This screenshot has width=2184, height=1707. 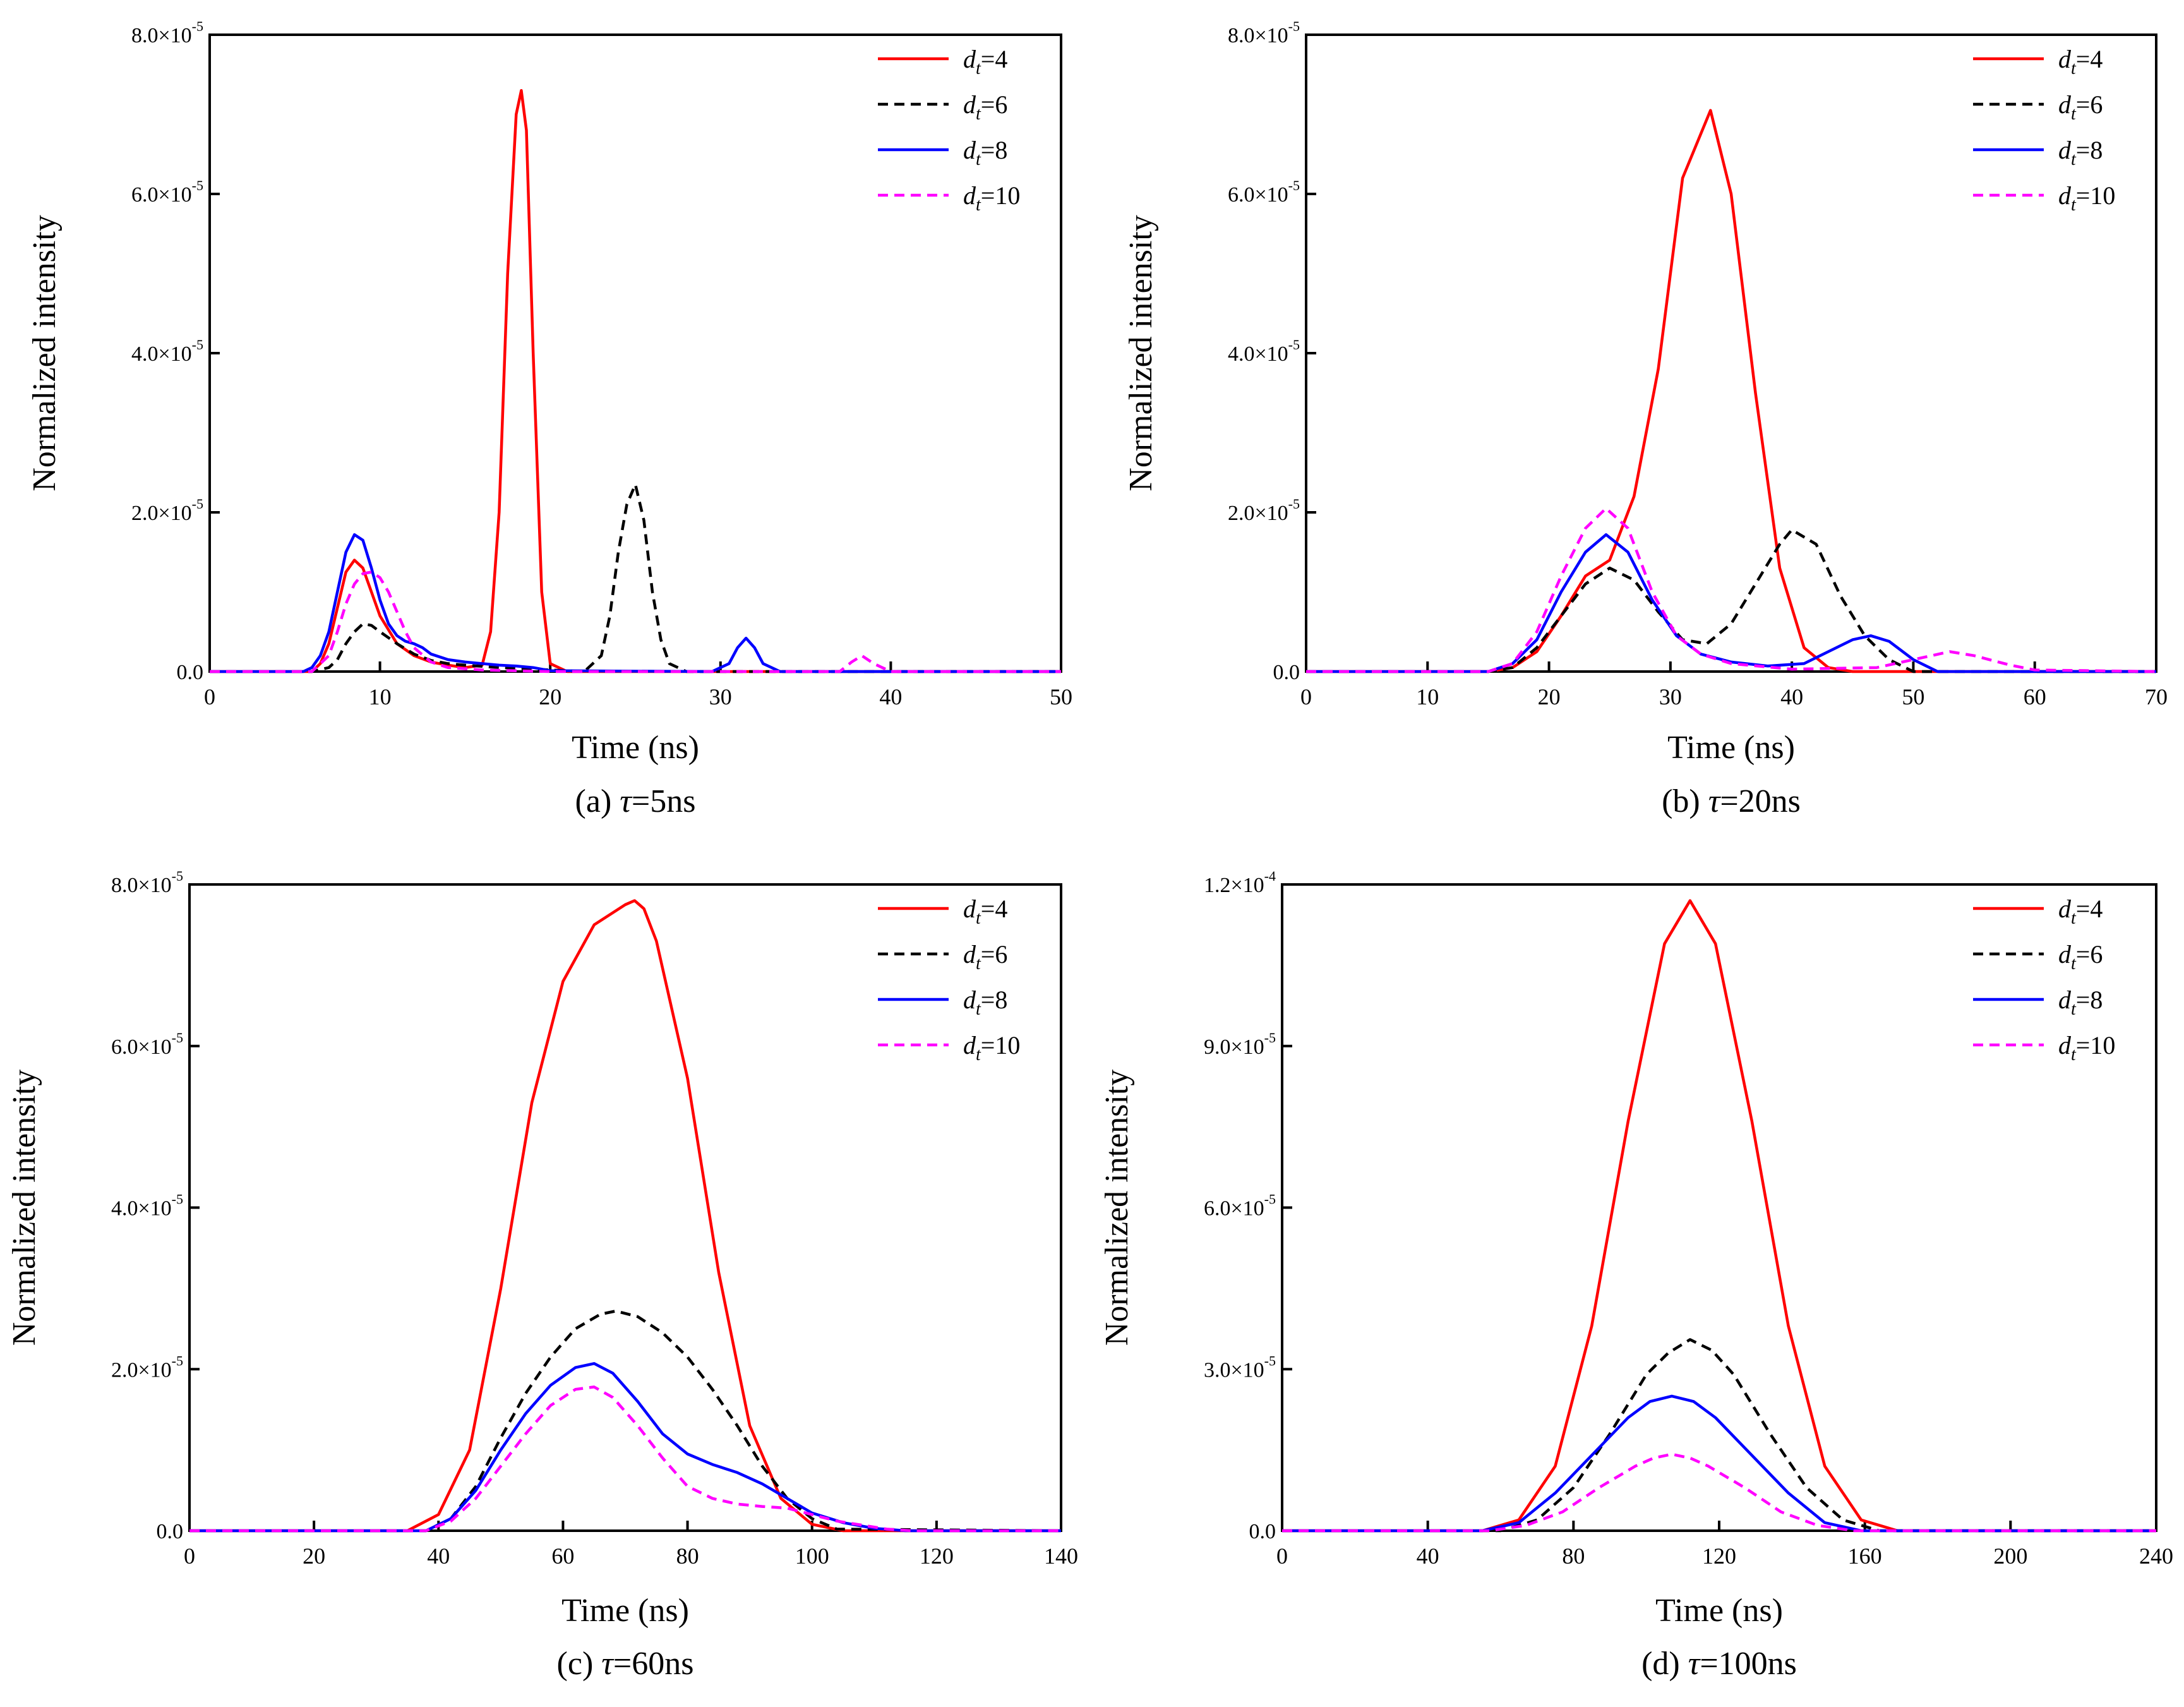 I want to click on plot-frame, so click(x=1731, y=353).